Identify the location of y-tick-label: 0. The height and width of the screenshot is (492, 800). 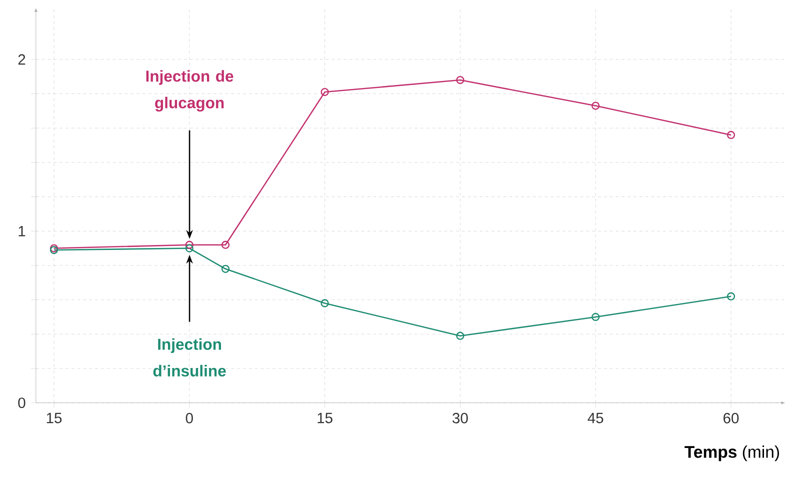
(22, 403).